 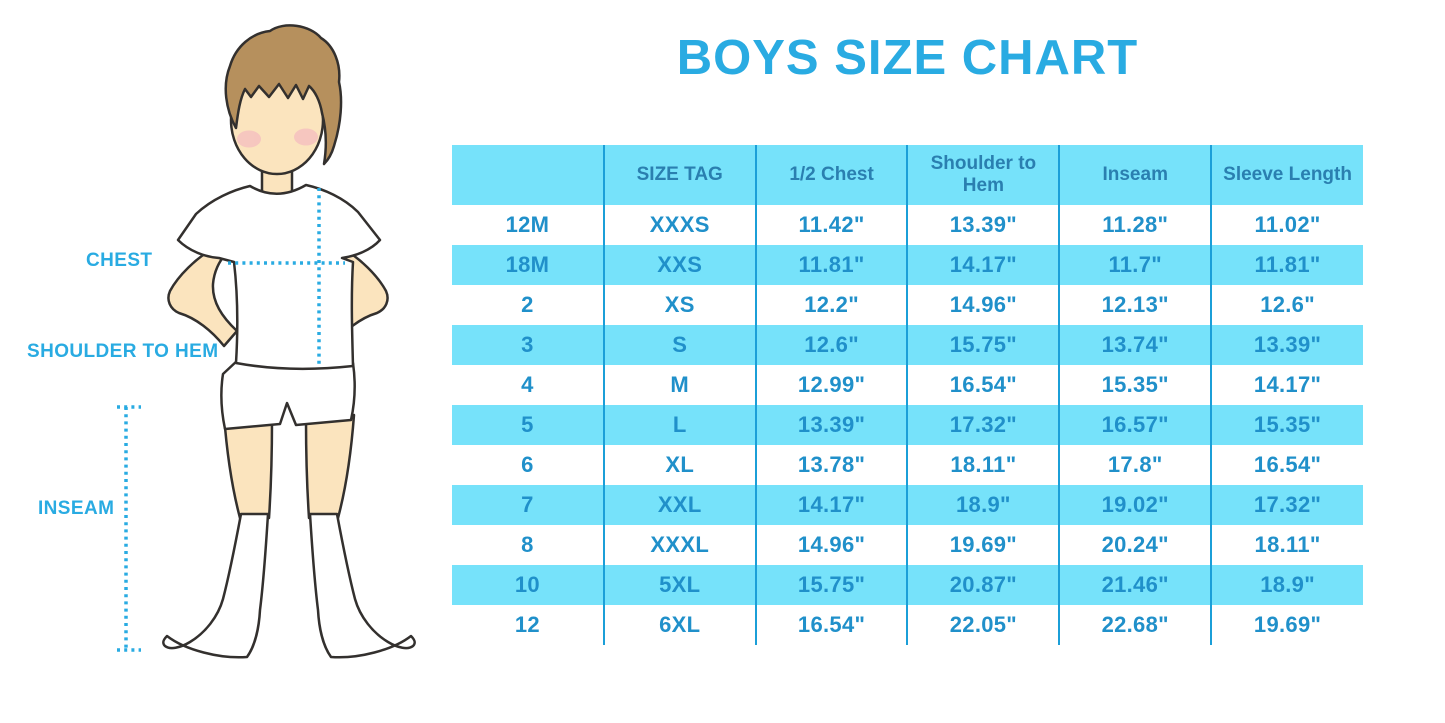 What do you see at coordinates (1135, 465) in the screenshot?
I see `table-cell: 17.8"` at bounding box center [1135, 465].